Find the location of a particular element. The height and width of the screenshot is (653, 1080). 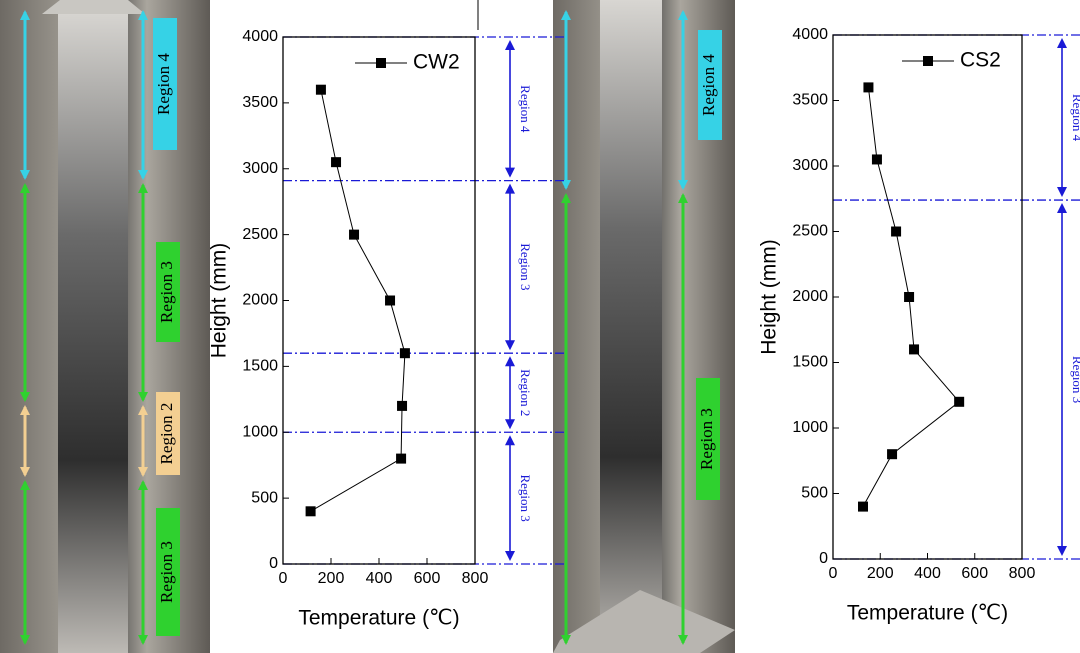

series-line is located at coordinates (358, 300).